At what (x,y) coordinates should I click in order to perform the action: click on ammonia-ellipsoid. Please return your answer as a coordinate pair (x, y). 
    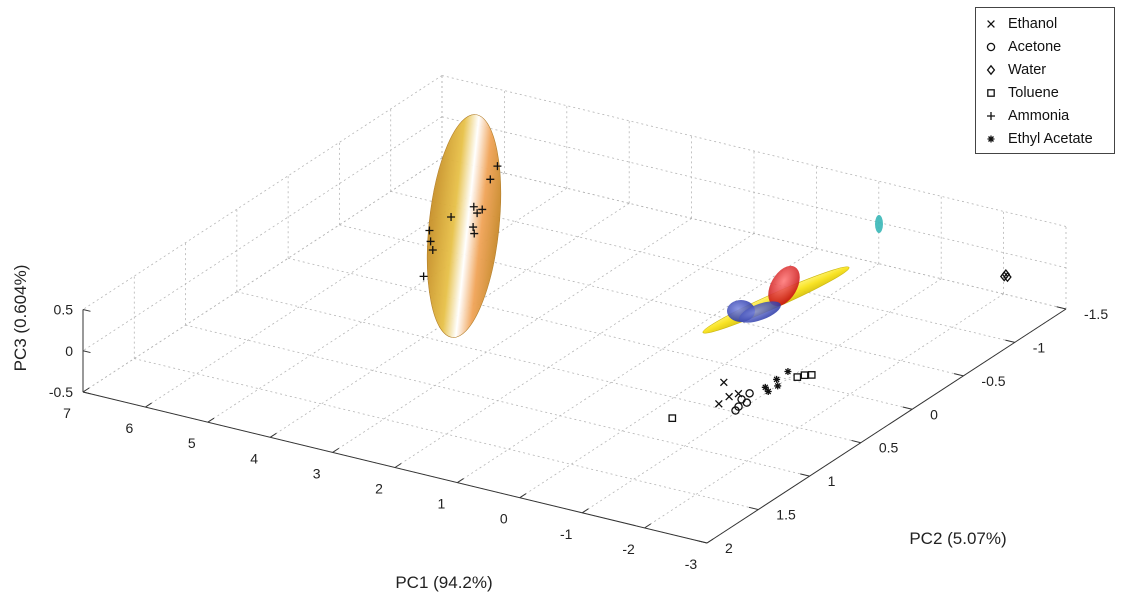
    Looking at the image, I should click on (464, 226).